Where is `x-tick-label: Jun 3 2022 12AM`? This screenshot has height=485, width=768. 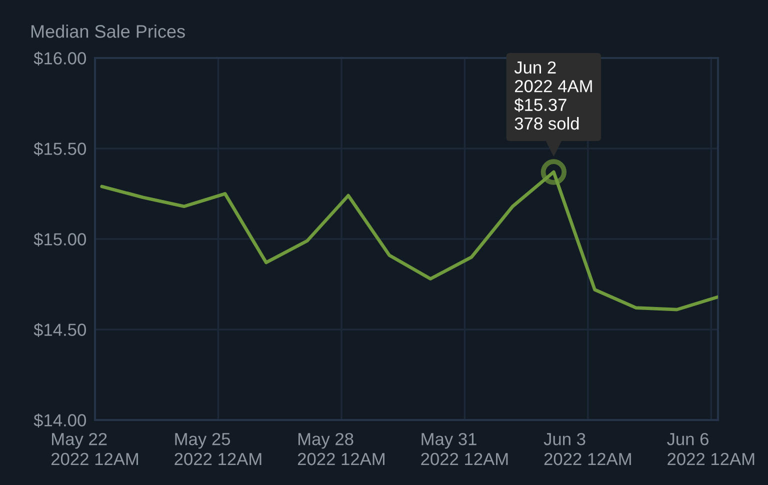
x-tick-label: Jun 3 2022 12AM is located at coordinates (587, 449).